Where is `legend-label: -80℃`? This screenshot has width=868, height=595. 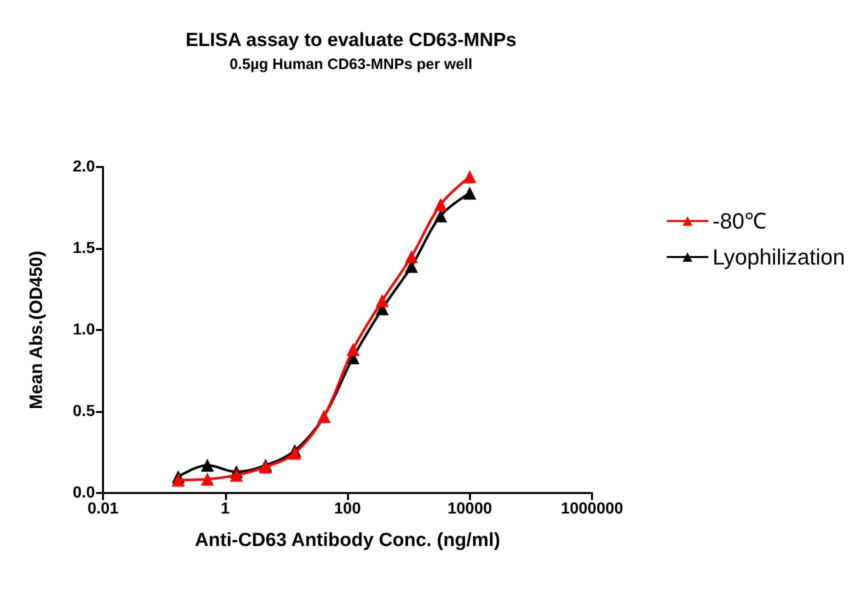 legend-label: -80℃ is located at coordinates (739, 221).